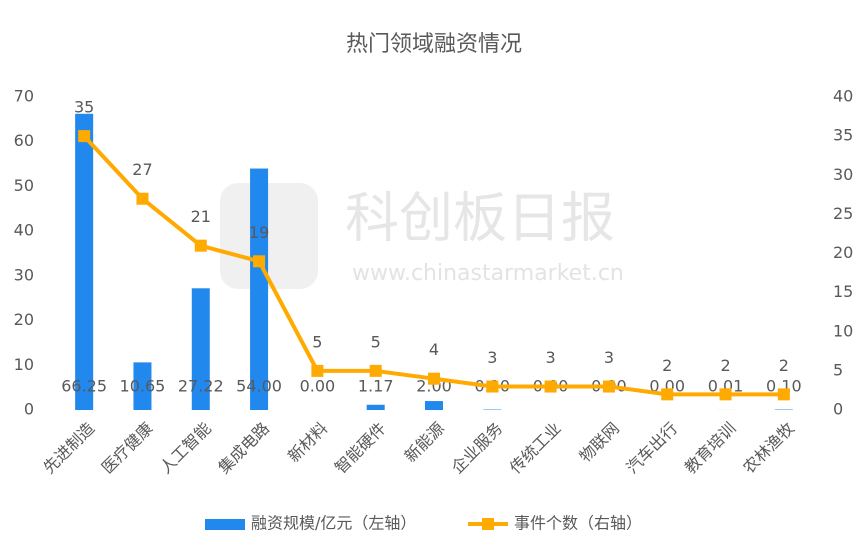 This screenshot has height=558, width=868. Describe the element at coordinates (24, 185) in the screenshot. I see `y-tick-label: 50` at that location.